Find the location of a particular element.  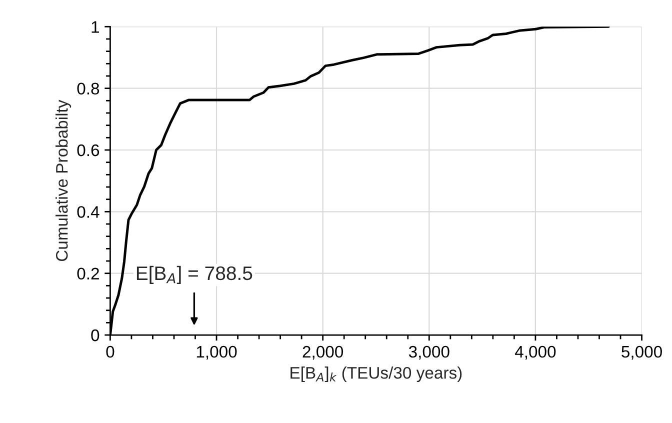

y-tick-label: 1 is located at coordinates (95, 27).